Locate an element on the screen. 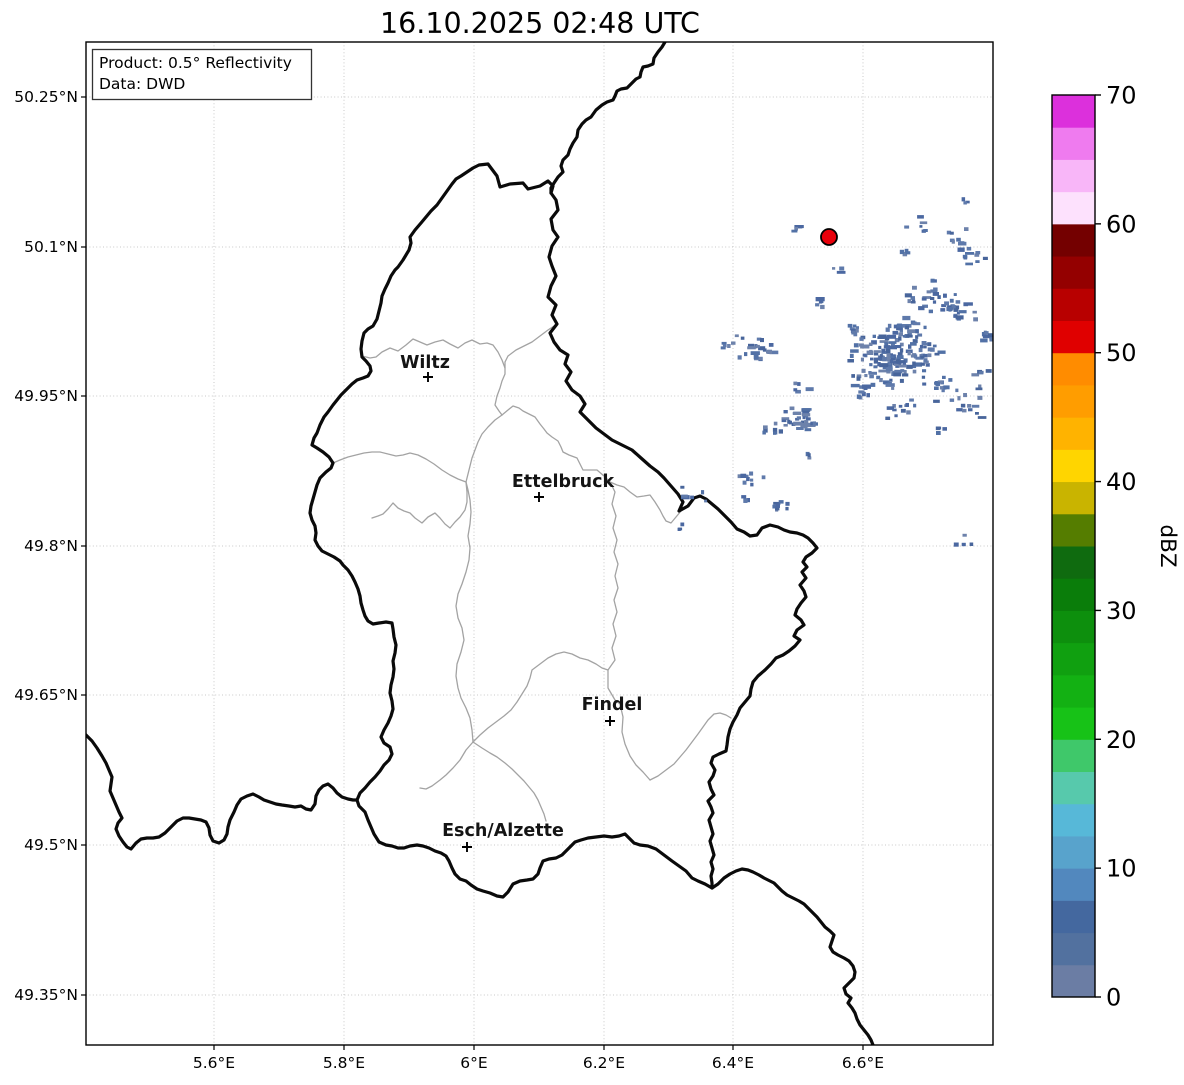 The width and height of the screenshot is (1184, 1085). colorbar-tick-label: 0 is located at coordinates (1113, 998).